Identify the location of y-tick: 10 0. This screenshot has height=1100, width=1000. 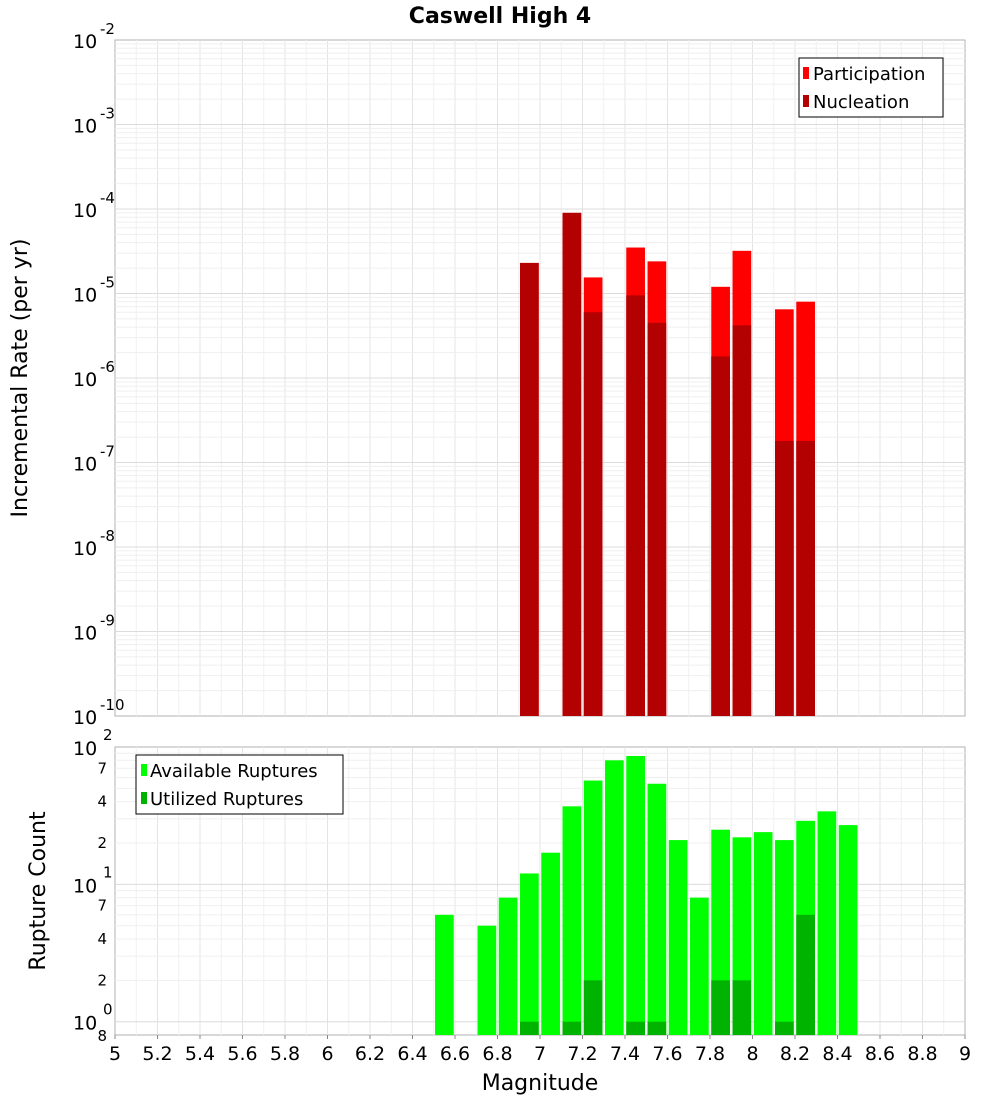
(93, 1018).